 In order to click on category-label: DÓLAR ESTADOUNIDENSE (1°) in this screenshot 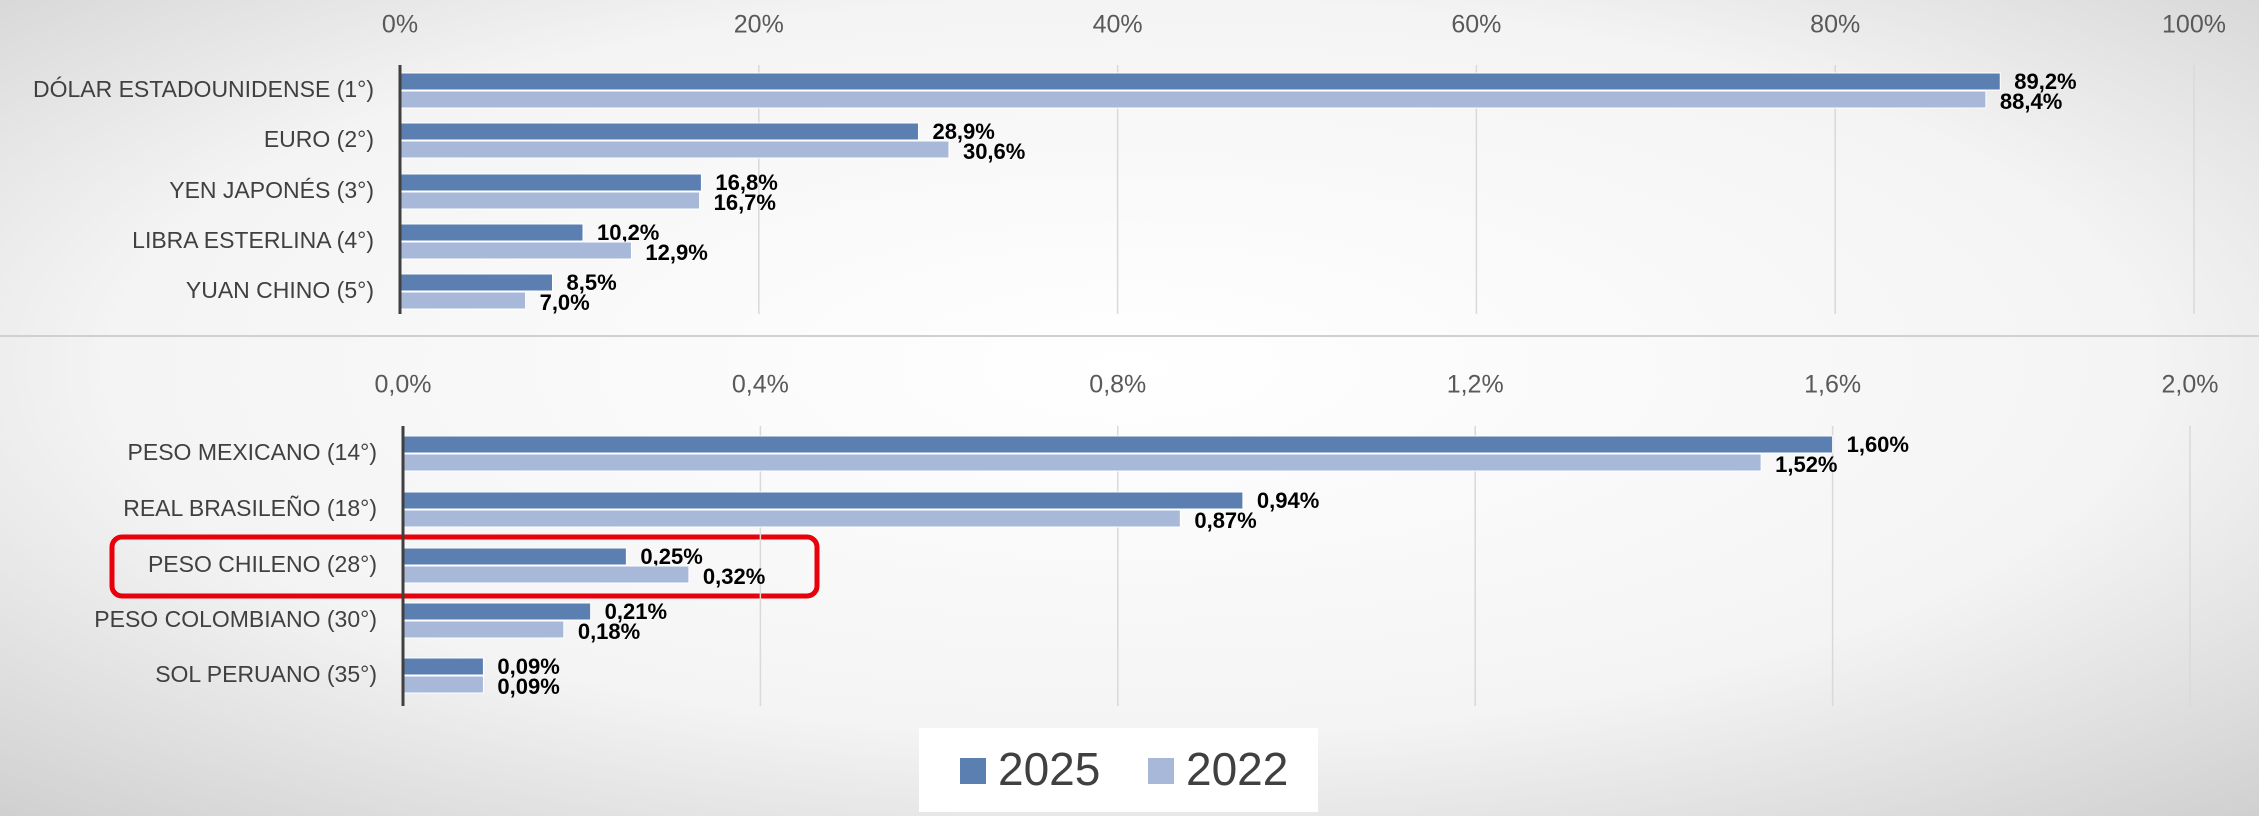, I will do `click(203, 89)`.